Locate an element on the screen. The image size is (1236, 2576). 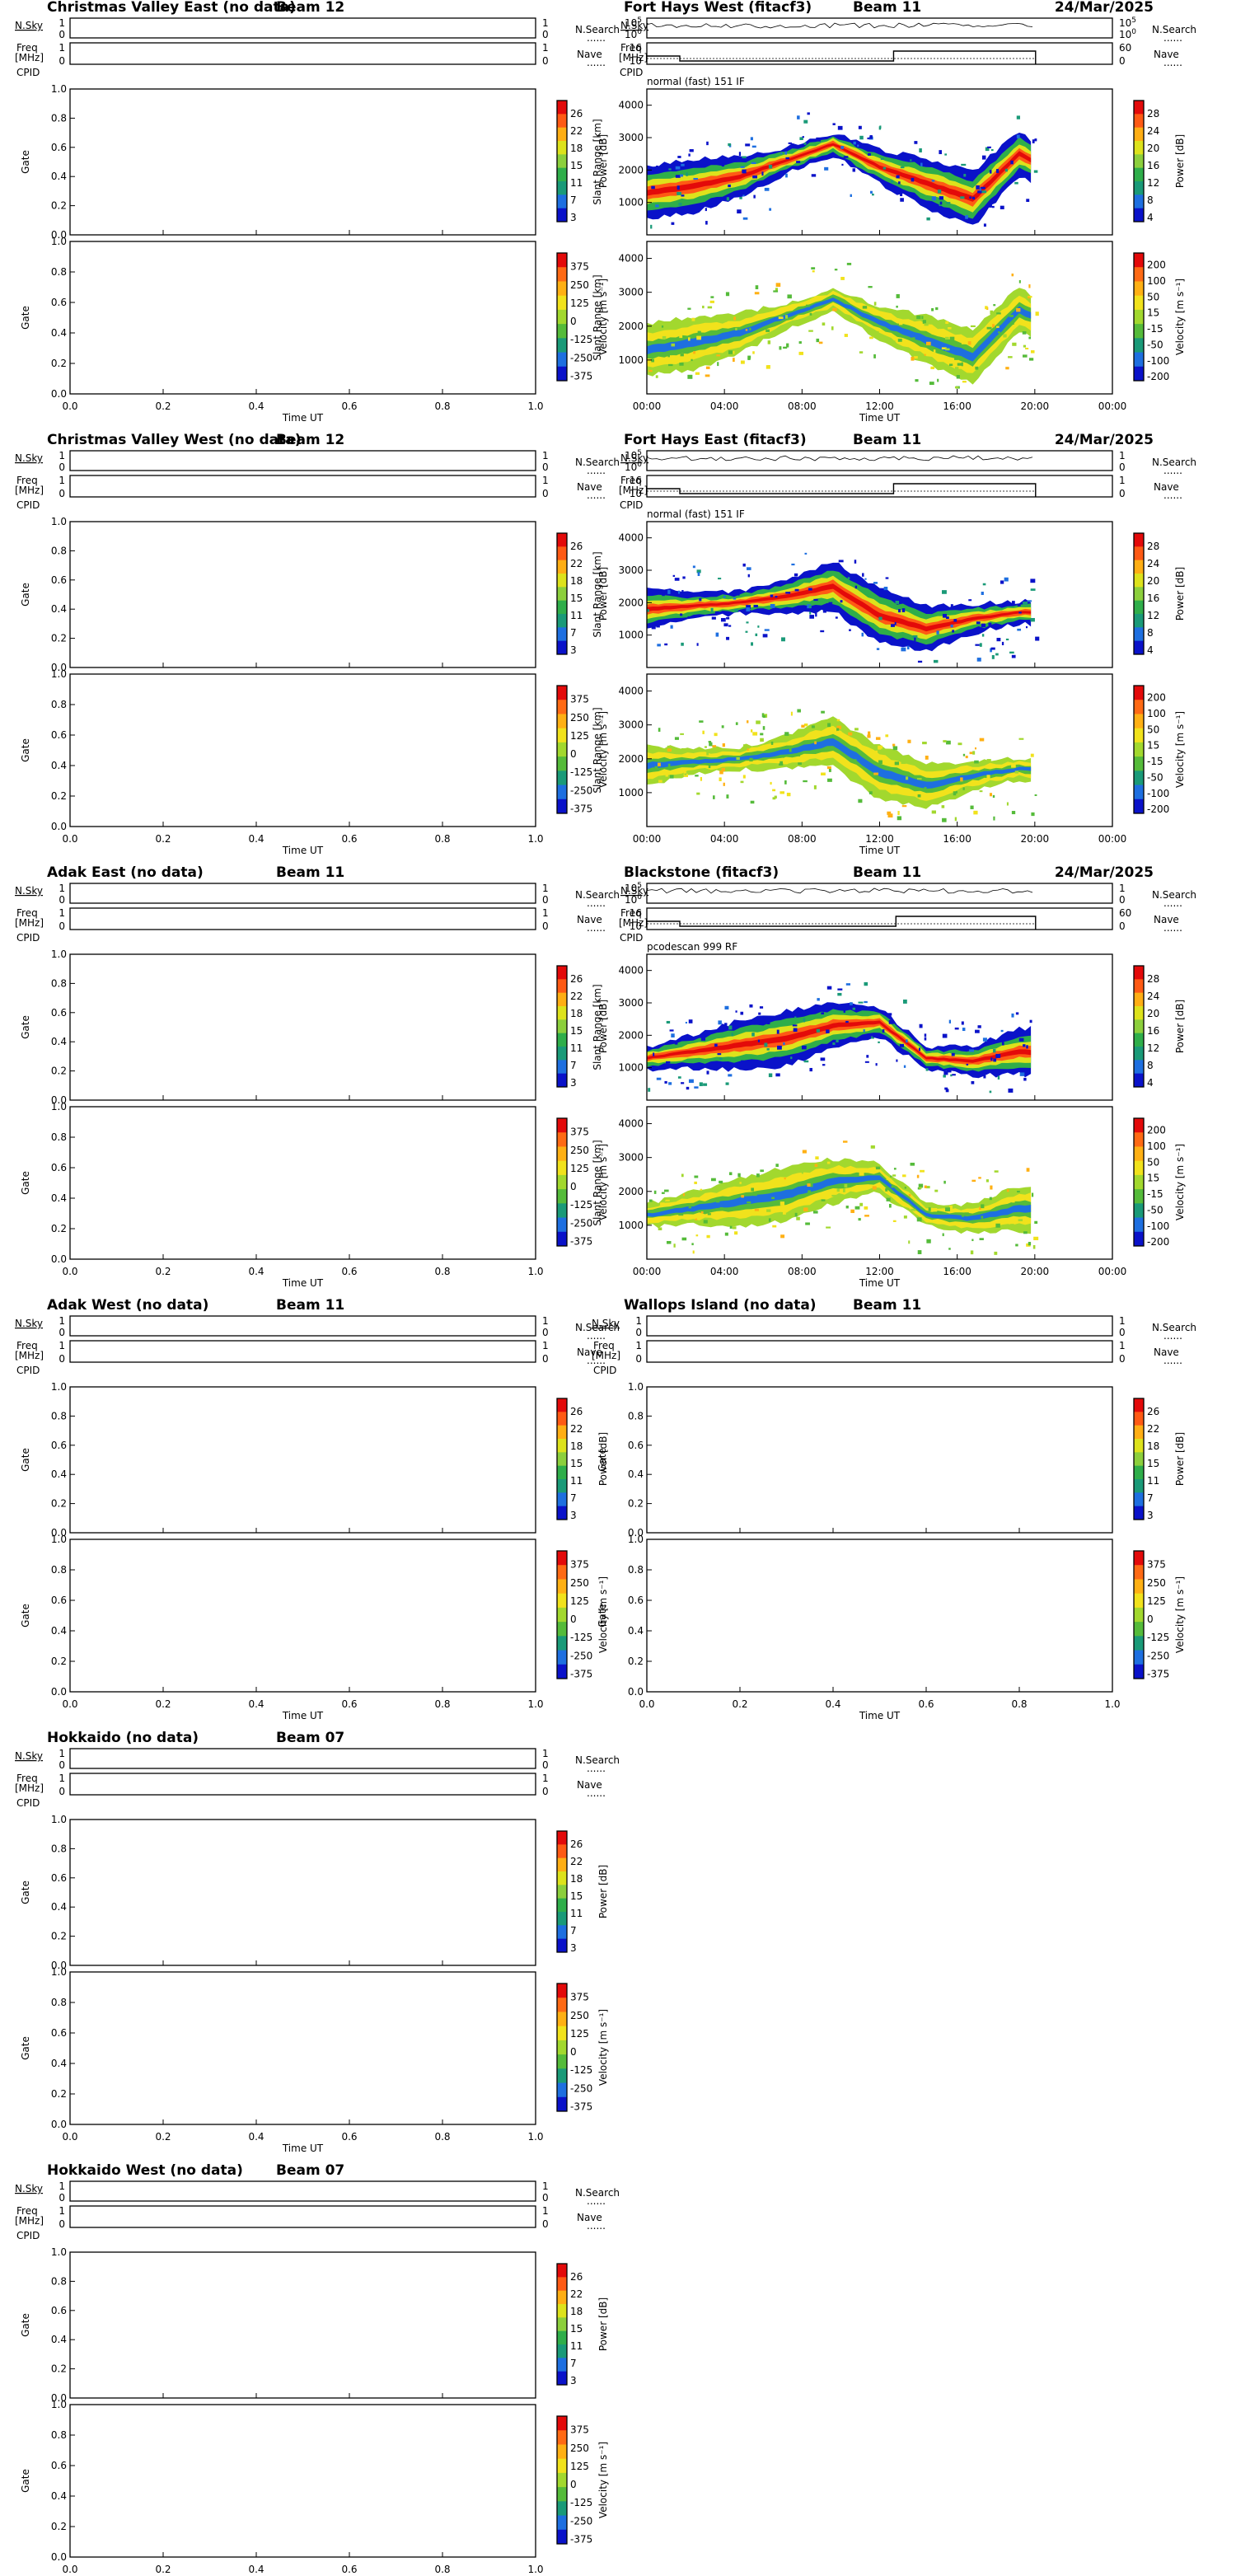
hokkaido-west-nsky-rtick-top: 1 is located at coordinates (545, 2186).